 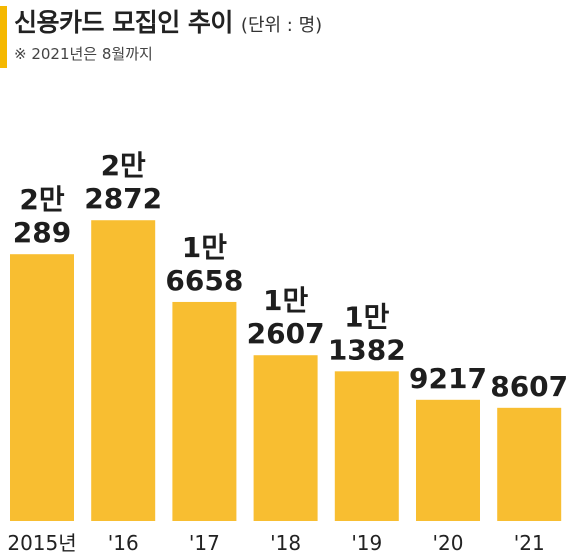 What do you see at coordinates (286, 333) in the screenshot?
I see `value-label-3-1: 2607` at bounding box center [286, 333].